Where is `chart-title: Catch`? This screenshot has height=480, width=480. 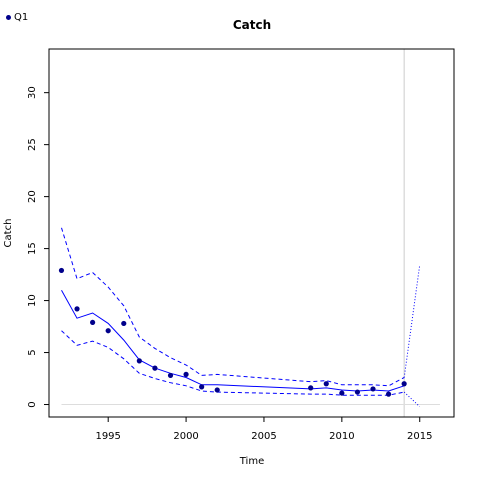
chart-title: Catch is located at coordinates (252, 25).